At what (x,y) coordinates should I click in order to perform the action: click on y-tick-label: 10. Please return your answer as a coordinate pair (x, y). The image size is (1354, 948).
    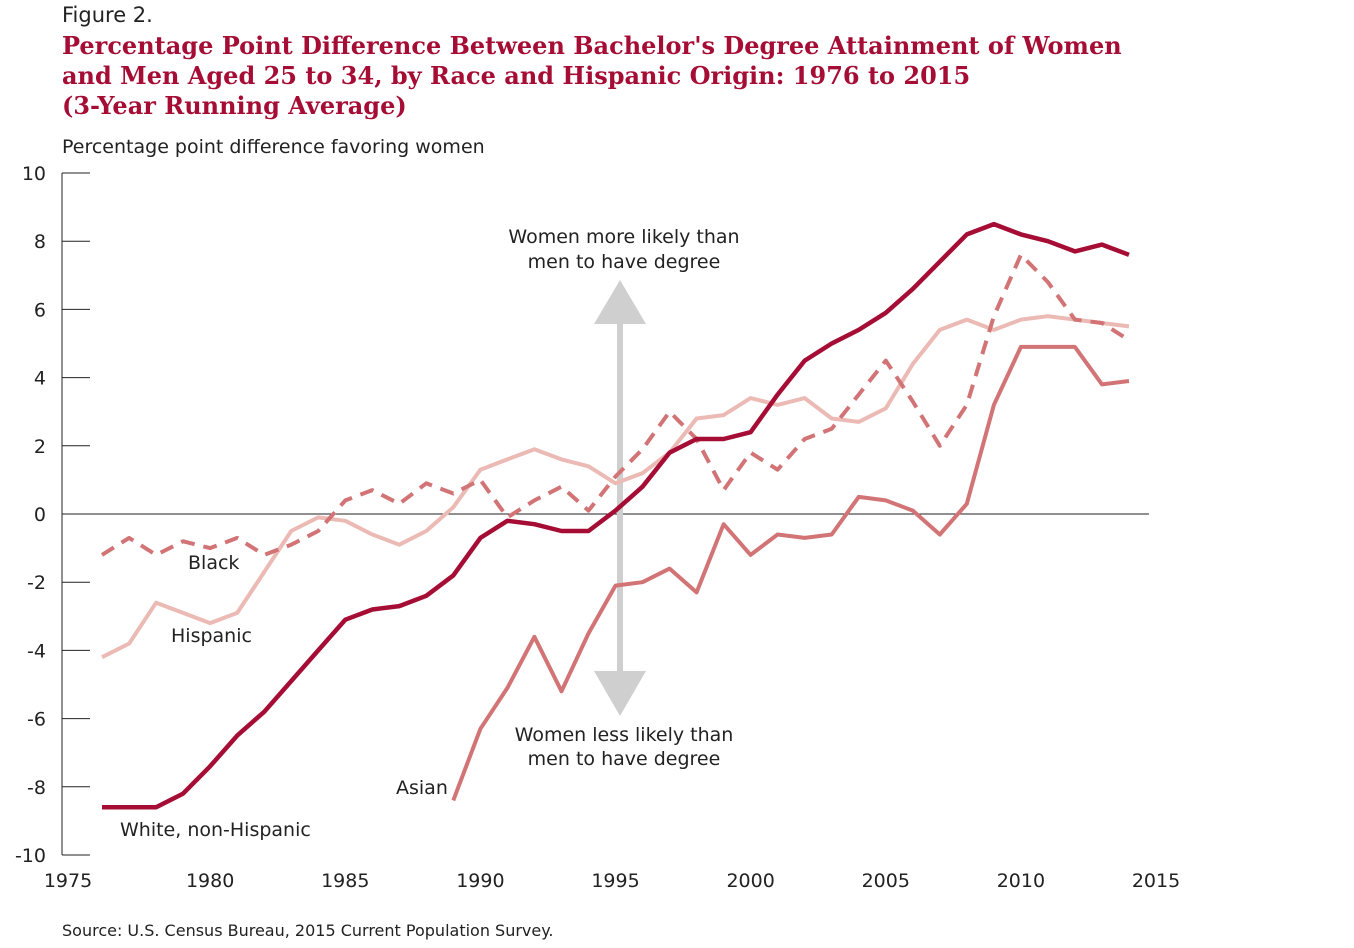
    Looking at the image, I should click on (34, 174).